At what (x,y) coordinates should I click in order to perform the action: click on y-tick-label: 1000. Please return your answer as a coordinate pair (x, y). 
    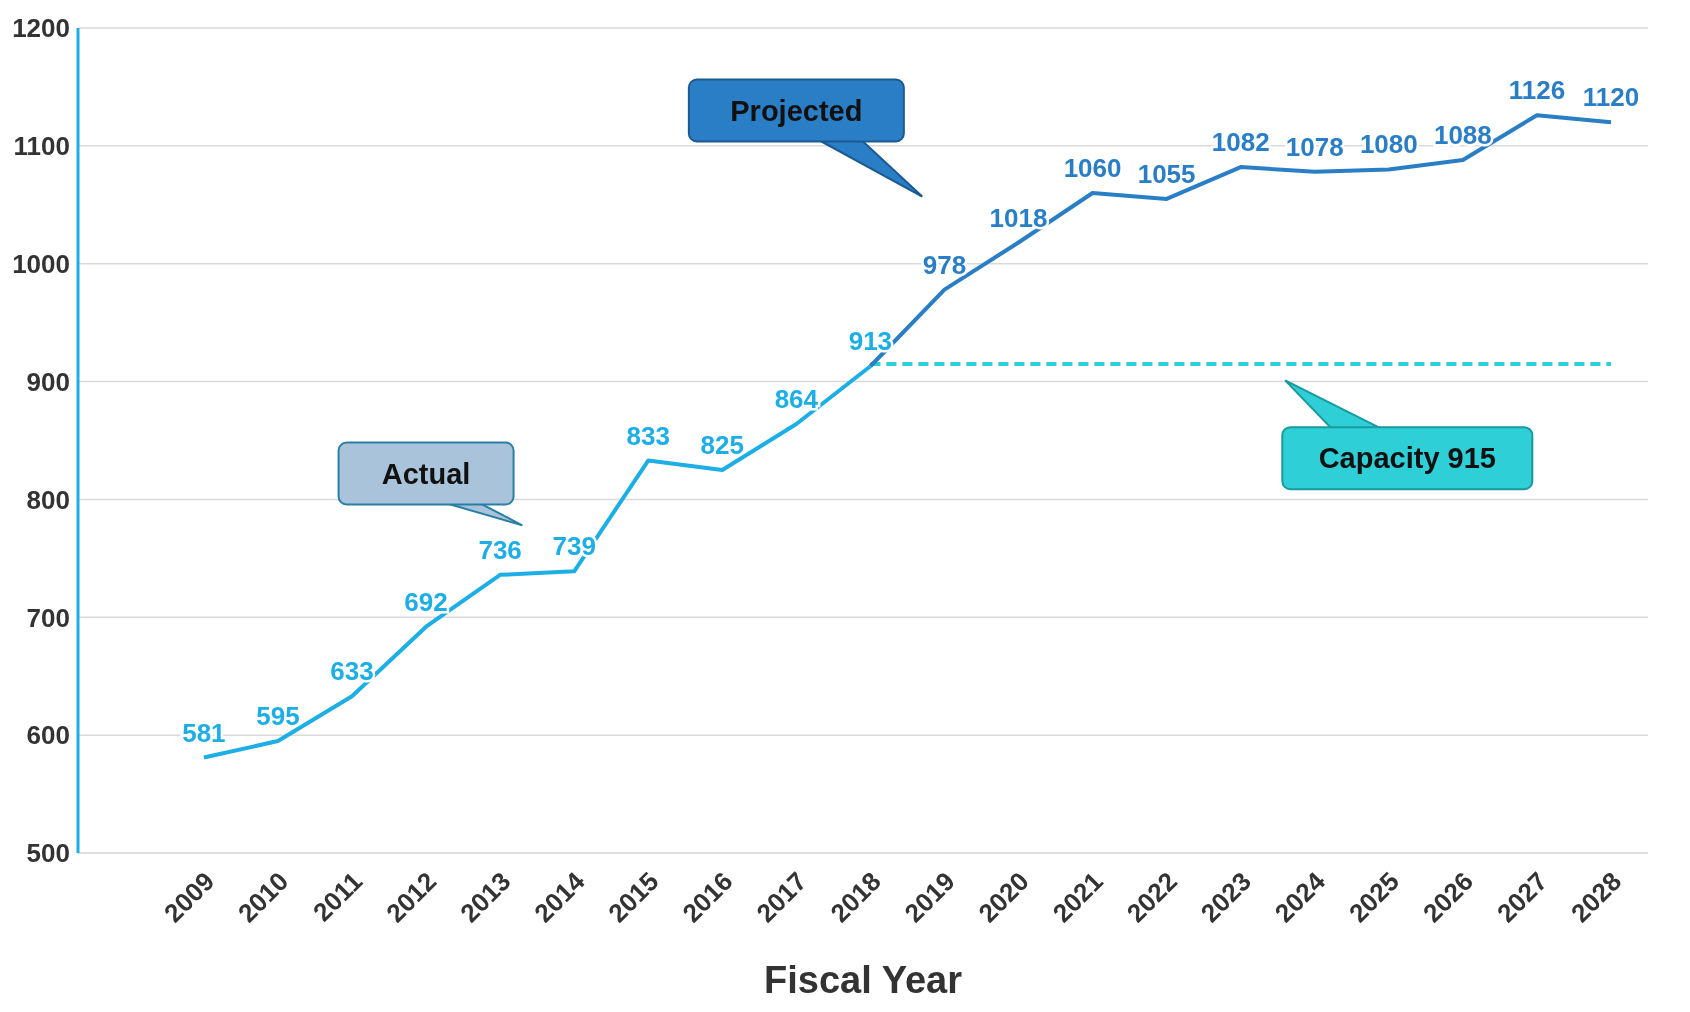
    Looking at the image, I should click on (41, 263).